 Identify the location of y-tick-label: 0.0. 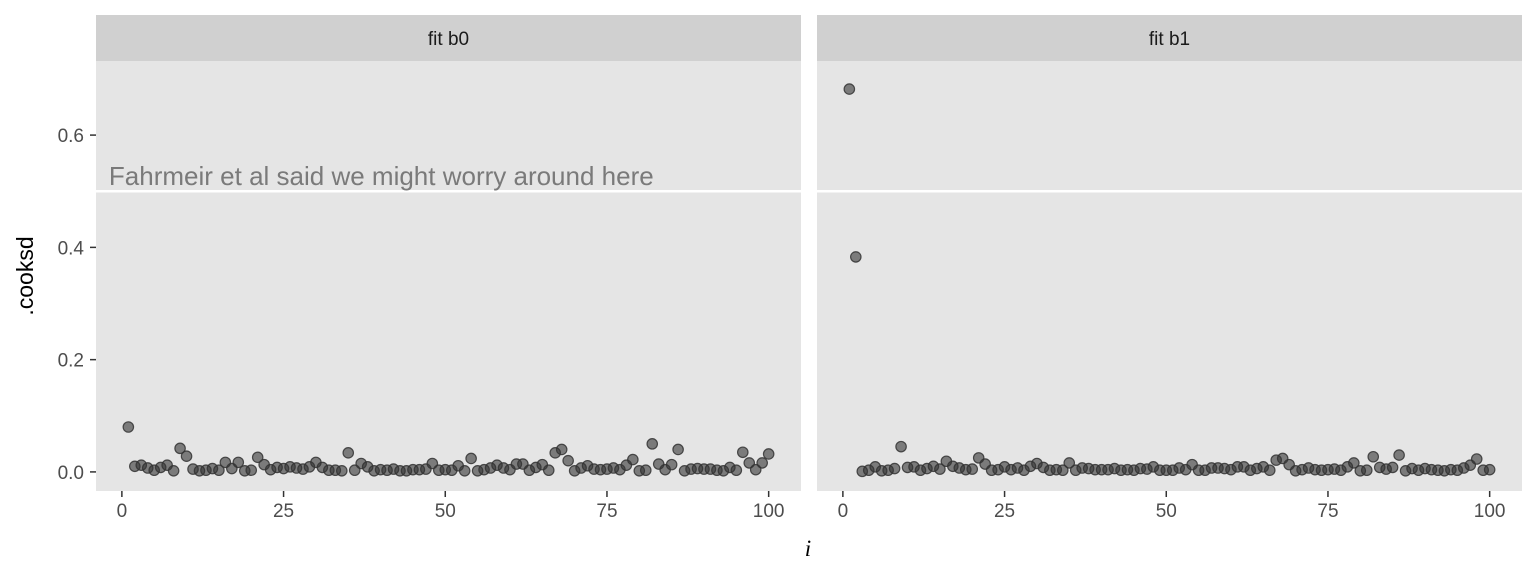
(71, 473).